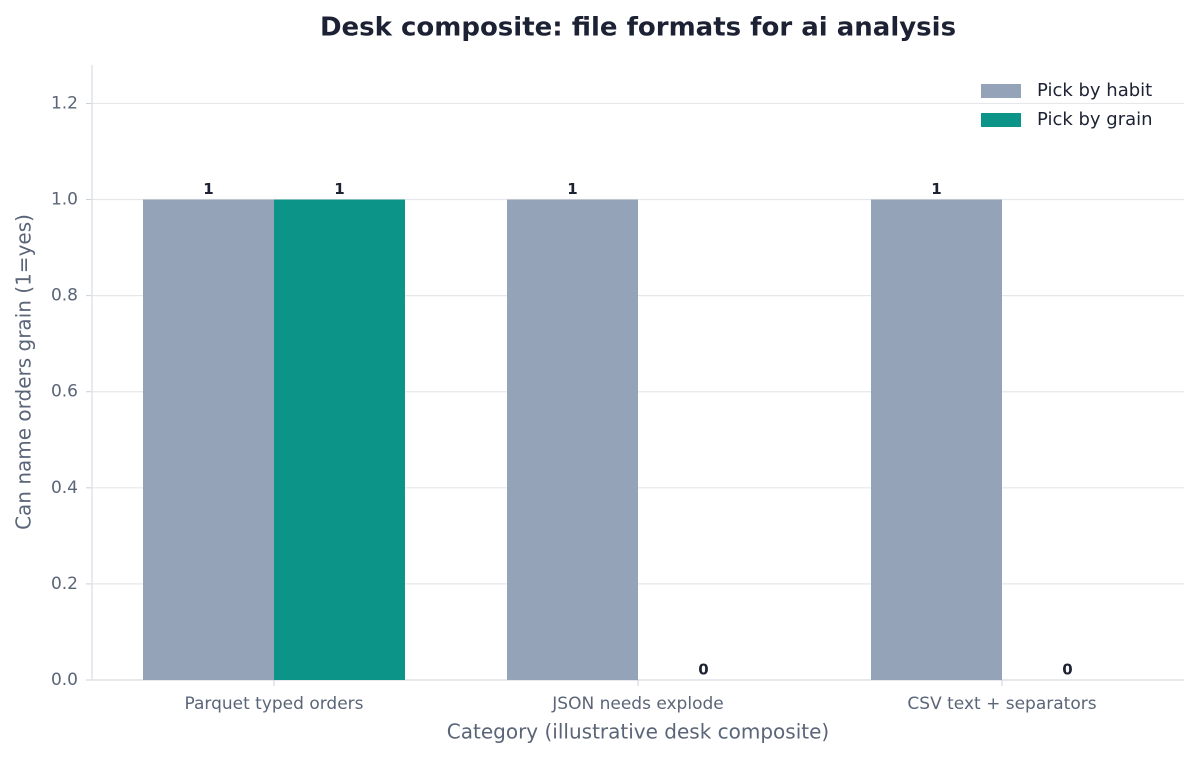 This screenshot has width=1199, height=760. Describe the element at coordinates (637, 704) in the screenshot. I see `x-tick-label: JSON needs explode` at that location.